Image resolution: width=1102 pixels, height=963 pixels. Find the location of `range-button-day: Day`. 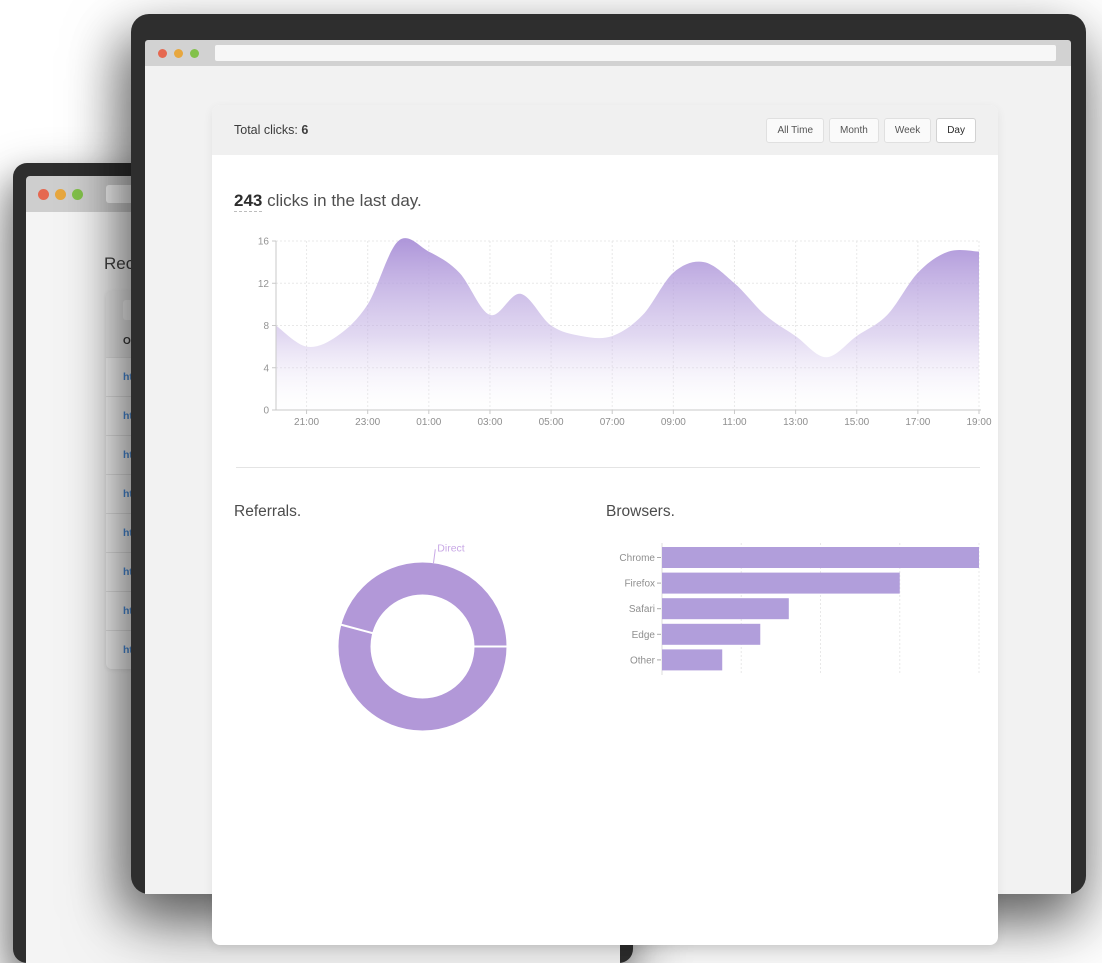

range-button-day: Day is located at coordinates (956, 130).